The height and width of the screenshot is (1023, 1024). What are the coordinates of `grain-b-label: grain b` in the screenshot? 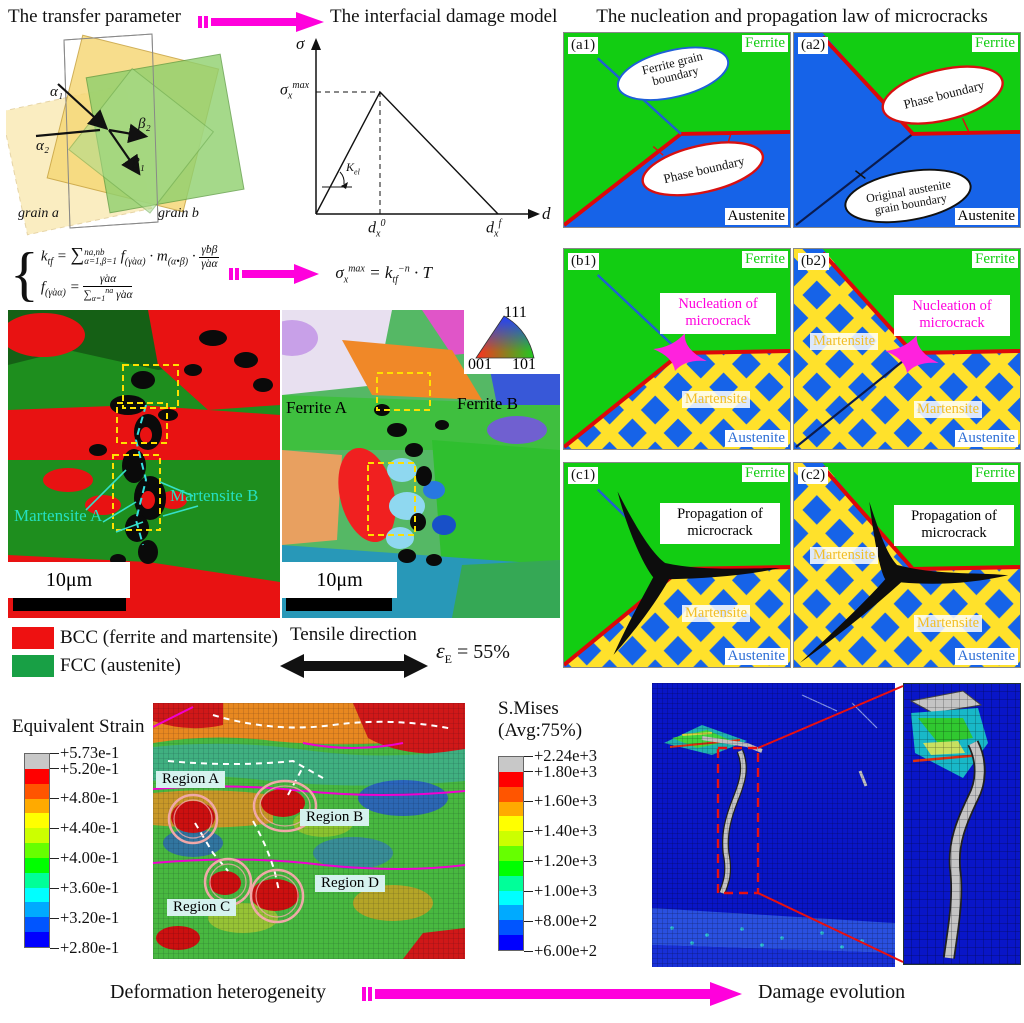 It's located at (178, 213).